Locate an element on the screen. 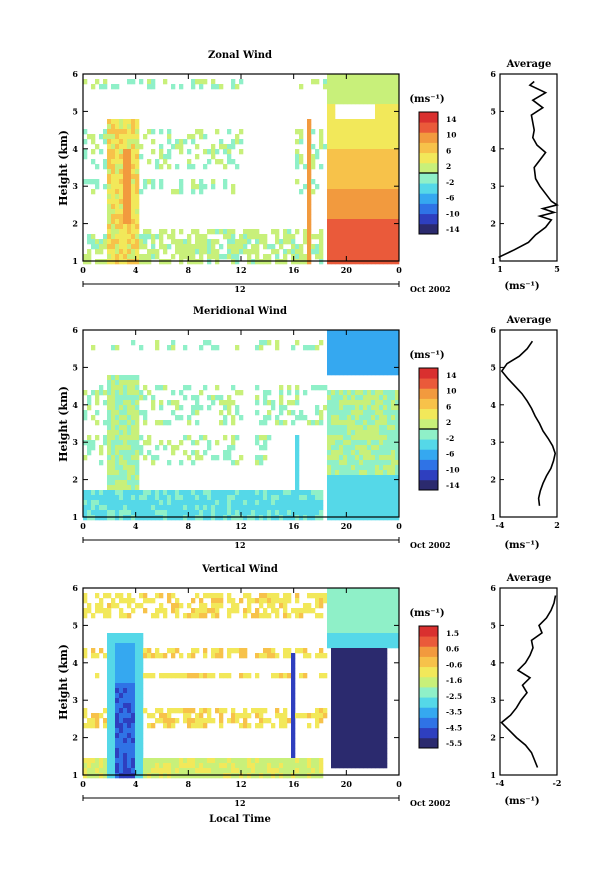 The height and width of the screenshot is (873, 612). month-label: Oct 2002 is located at coordinates (430, 545).